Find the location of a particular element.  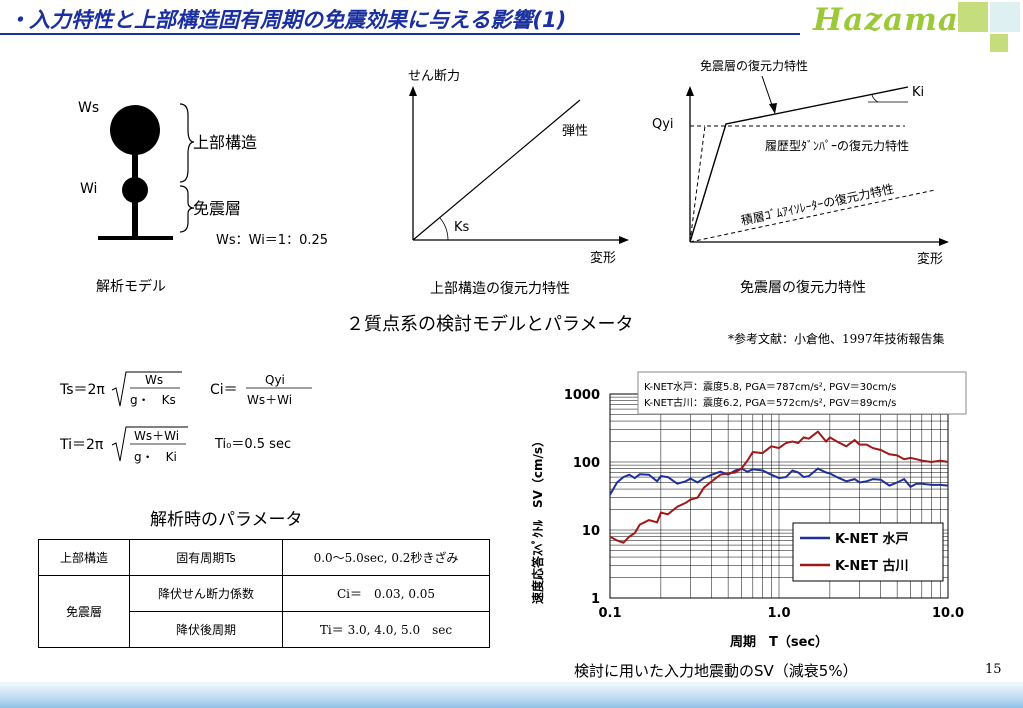

chart-grid is located at coordinates (779, 496).